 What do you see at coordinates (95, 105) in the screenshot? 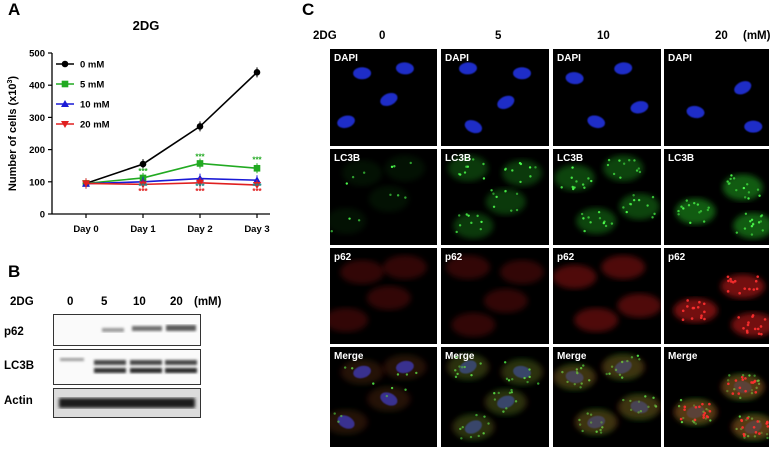
I see `legend-label: 10 mM` at bounding box center [95, 105].